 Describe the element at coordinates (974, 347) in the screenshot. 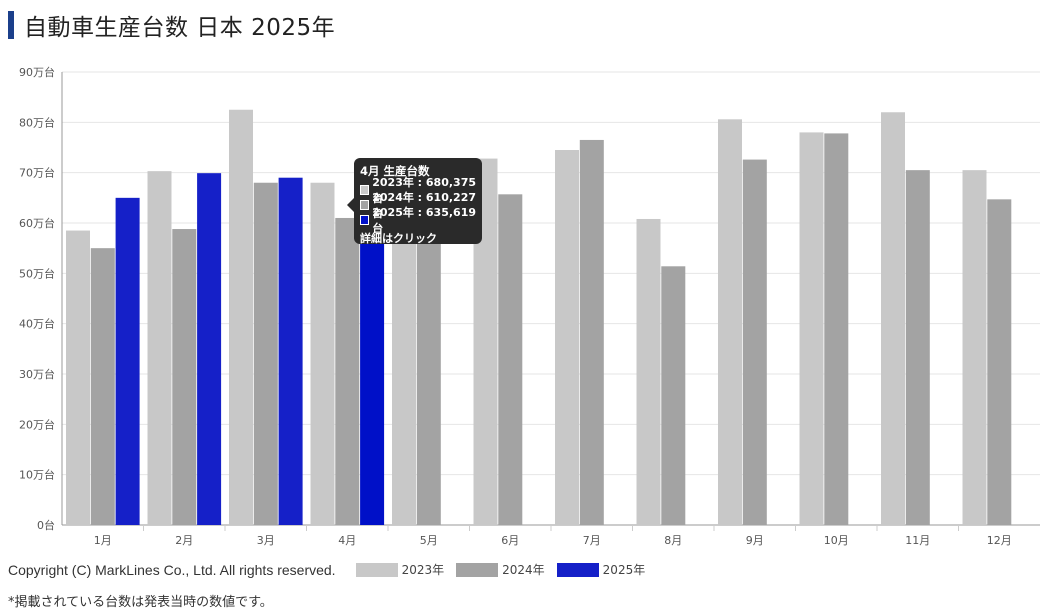

I see `bar-2023年-12月` at that location.